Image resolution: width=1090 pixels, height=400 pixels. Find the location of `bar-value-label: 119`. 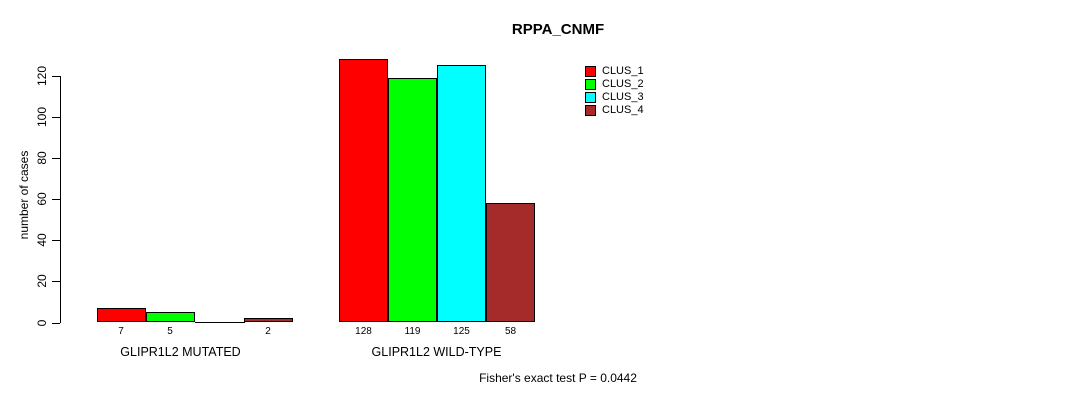

bar-value-label: 119 is located at coordinates (412, 331).